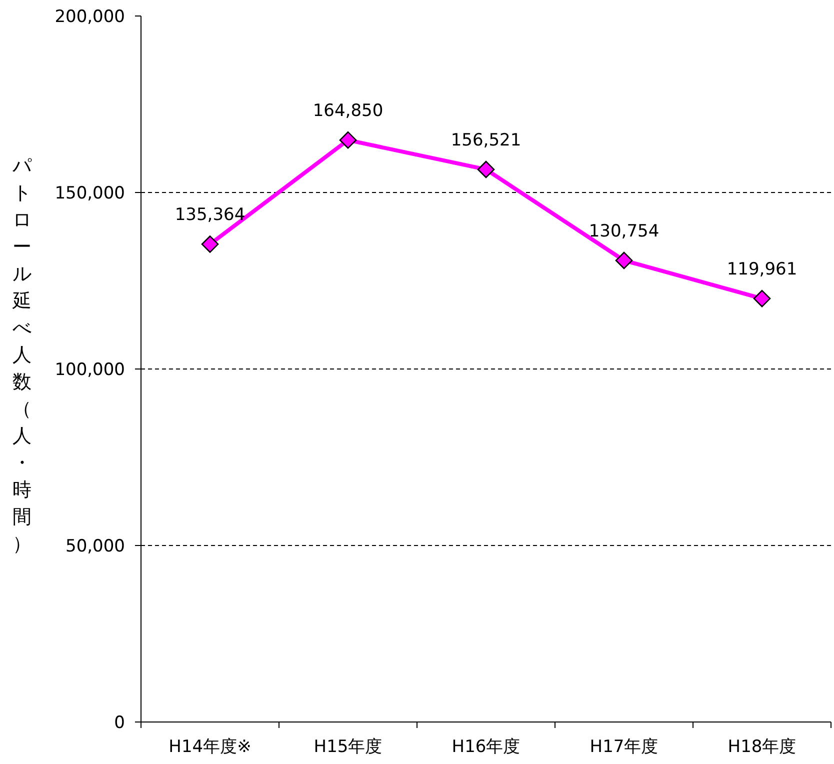 The image size is (834, 764). Describe the element at coordinates (89, 194) in the screenshot. I see `y-tick-label: 150,000` at that location.